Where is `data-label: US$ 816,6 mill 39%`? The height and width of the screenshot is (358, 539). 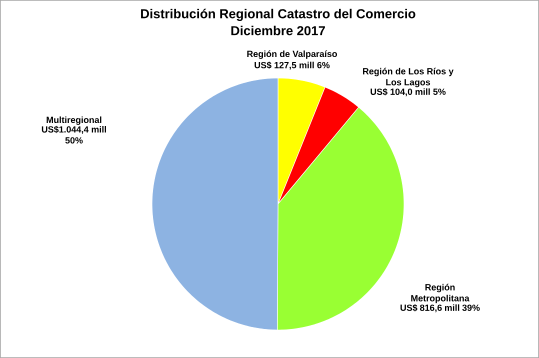 data-label: US$ 816,6 mill 39% is located at coordinates (440, 308).